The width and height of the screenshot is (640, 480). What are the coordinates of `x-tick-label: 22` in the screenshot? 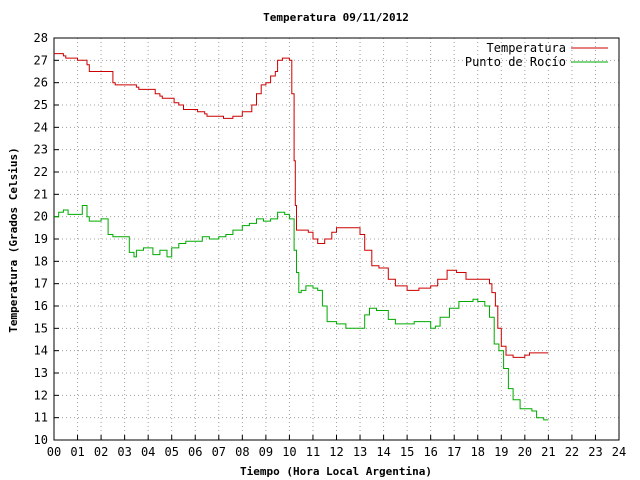 It's located at (572, 452).